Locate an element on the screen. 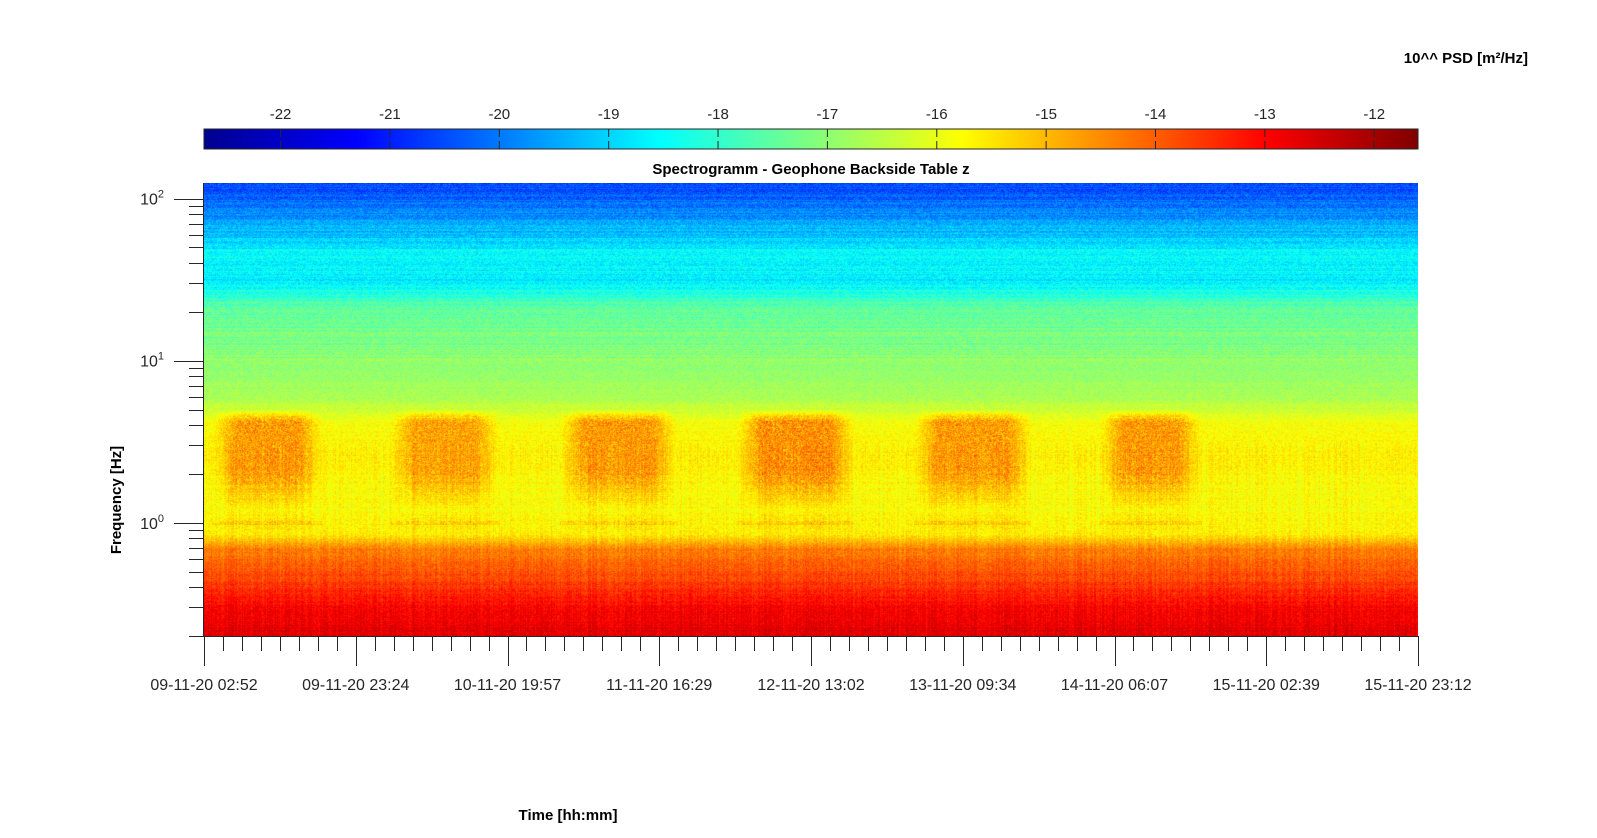 This screenshot has width=1597, height=838. colorbar-ticks: -22 -21 -20 -19 -18 -17 -16 -15 -14 -13 -12 is located at coordinates (827, 127).